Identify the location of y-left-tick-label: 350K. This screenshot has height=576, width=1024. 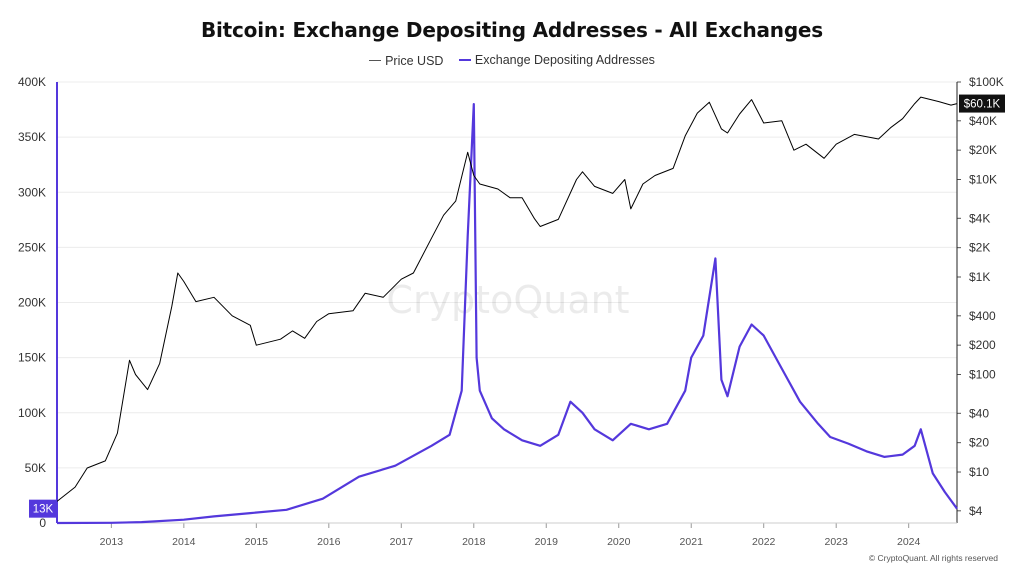
(32, 137).